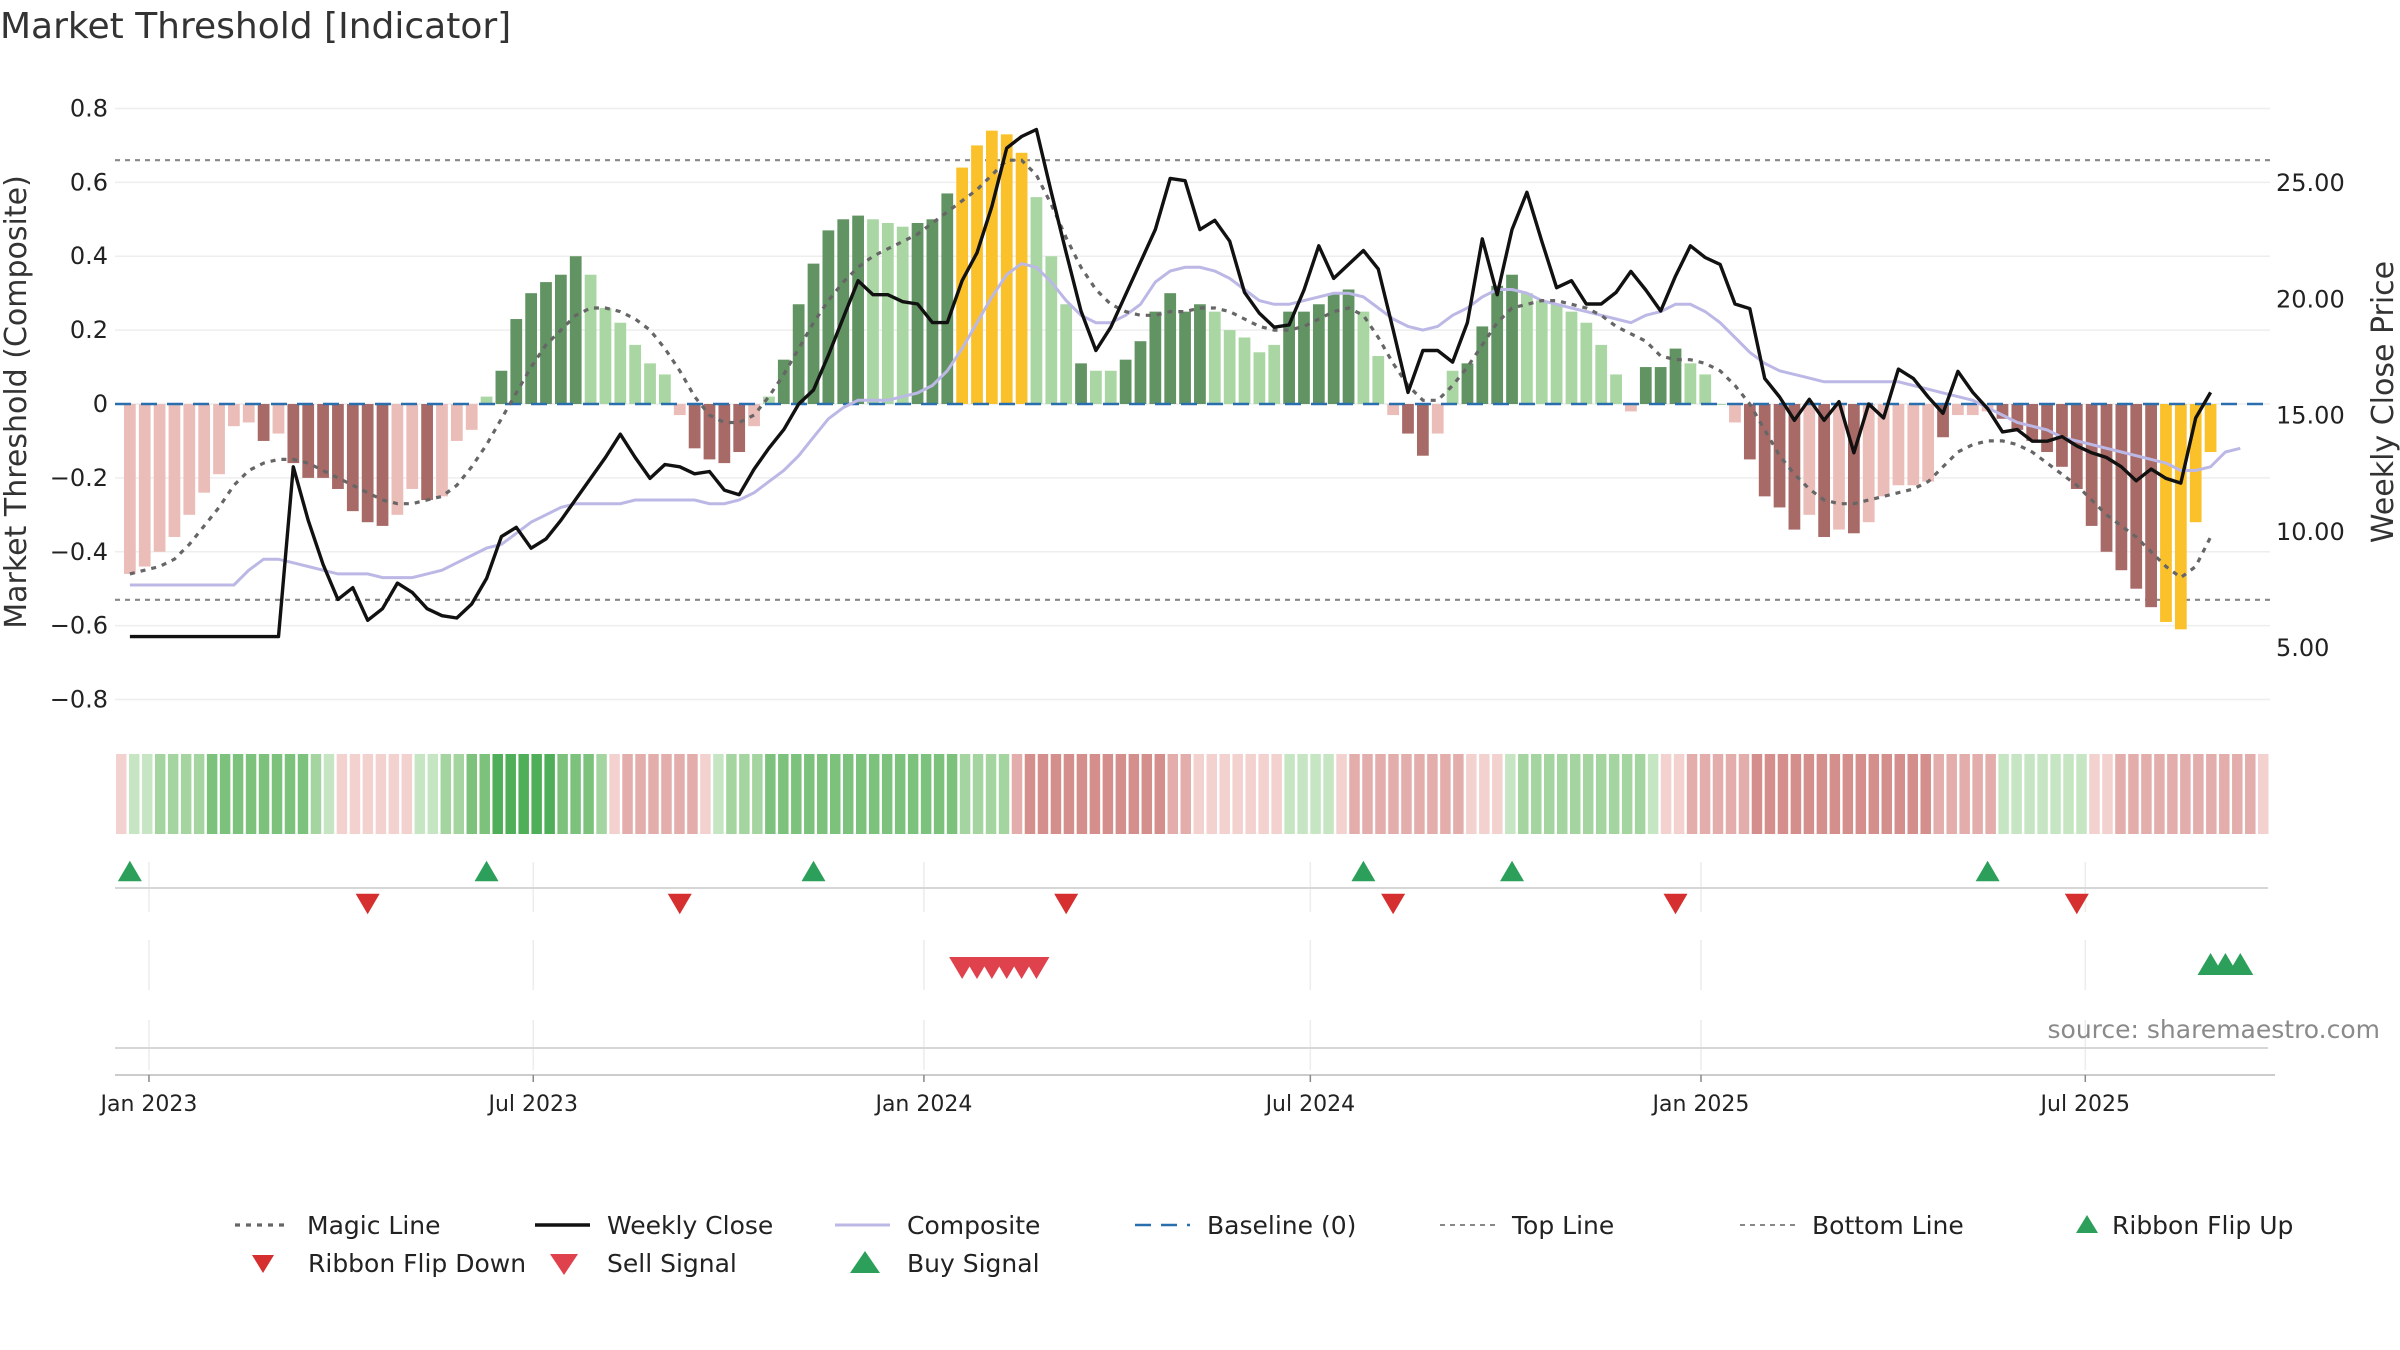  What do you see at coordinates (100, 404) in the screenshot?
I see `left-tick-label: 0` at bounding box center [100, 404].